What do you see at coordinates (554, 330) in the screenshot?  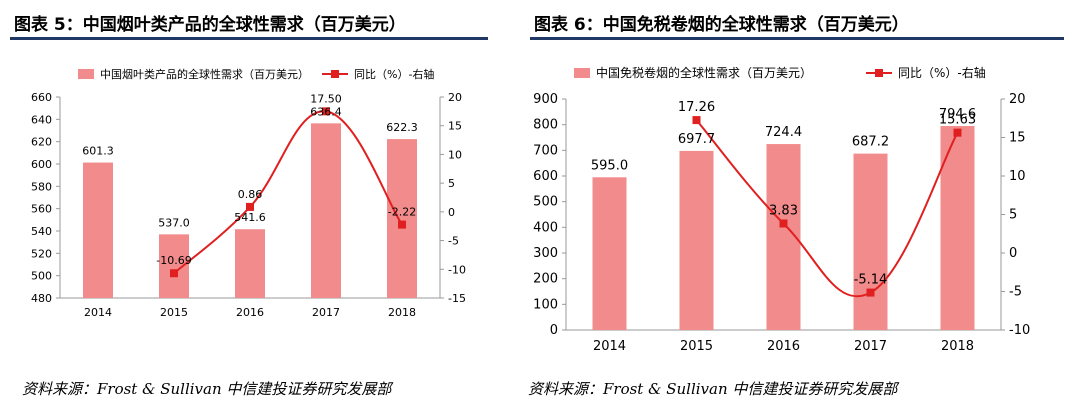 I see `left-tick-label: 0` at bounding box center [554, 330].